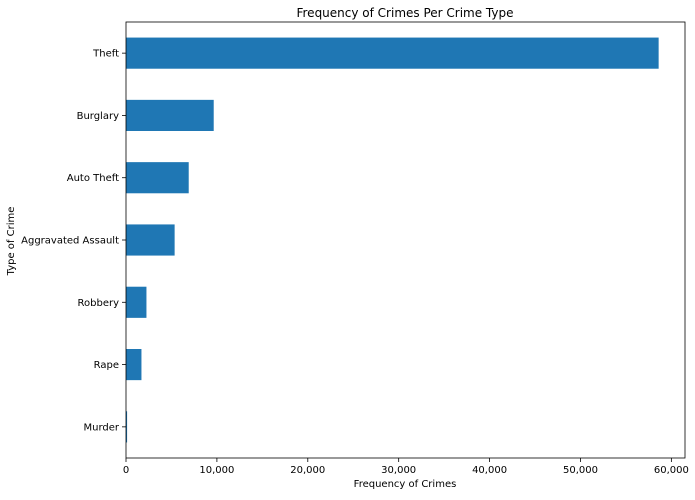  Describe the element at coordinates (150, 240) in the screenshot. I see `bar-aggravated-assault` at that location.